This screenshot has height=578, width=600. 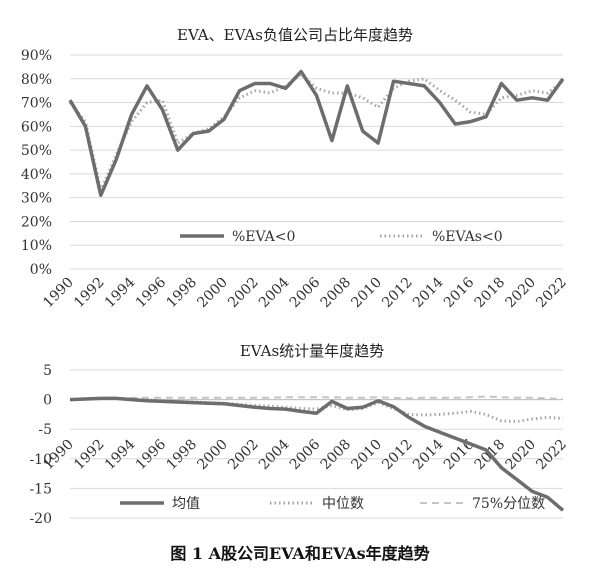 I want to click on legend-label: %EVA<0, so click(x=263, y=237).